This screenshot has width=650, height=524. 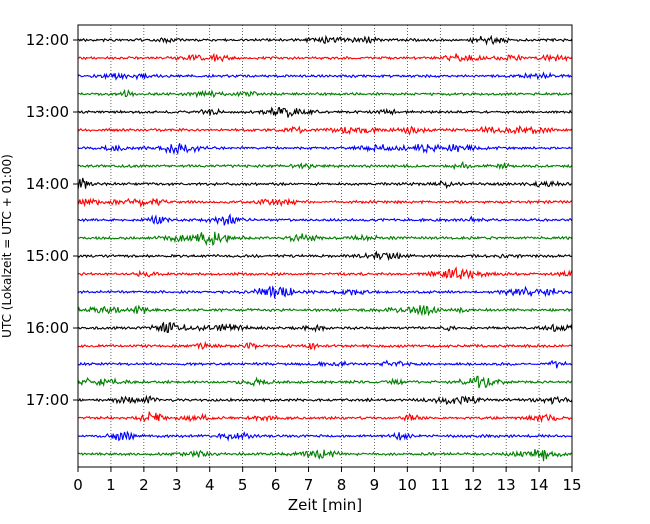 I want to click on y-tick-label: 15:00, so click(x=47, y=256).